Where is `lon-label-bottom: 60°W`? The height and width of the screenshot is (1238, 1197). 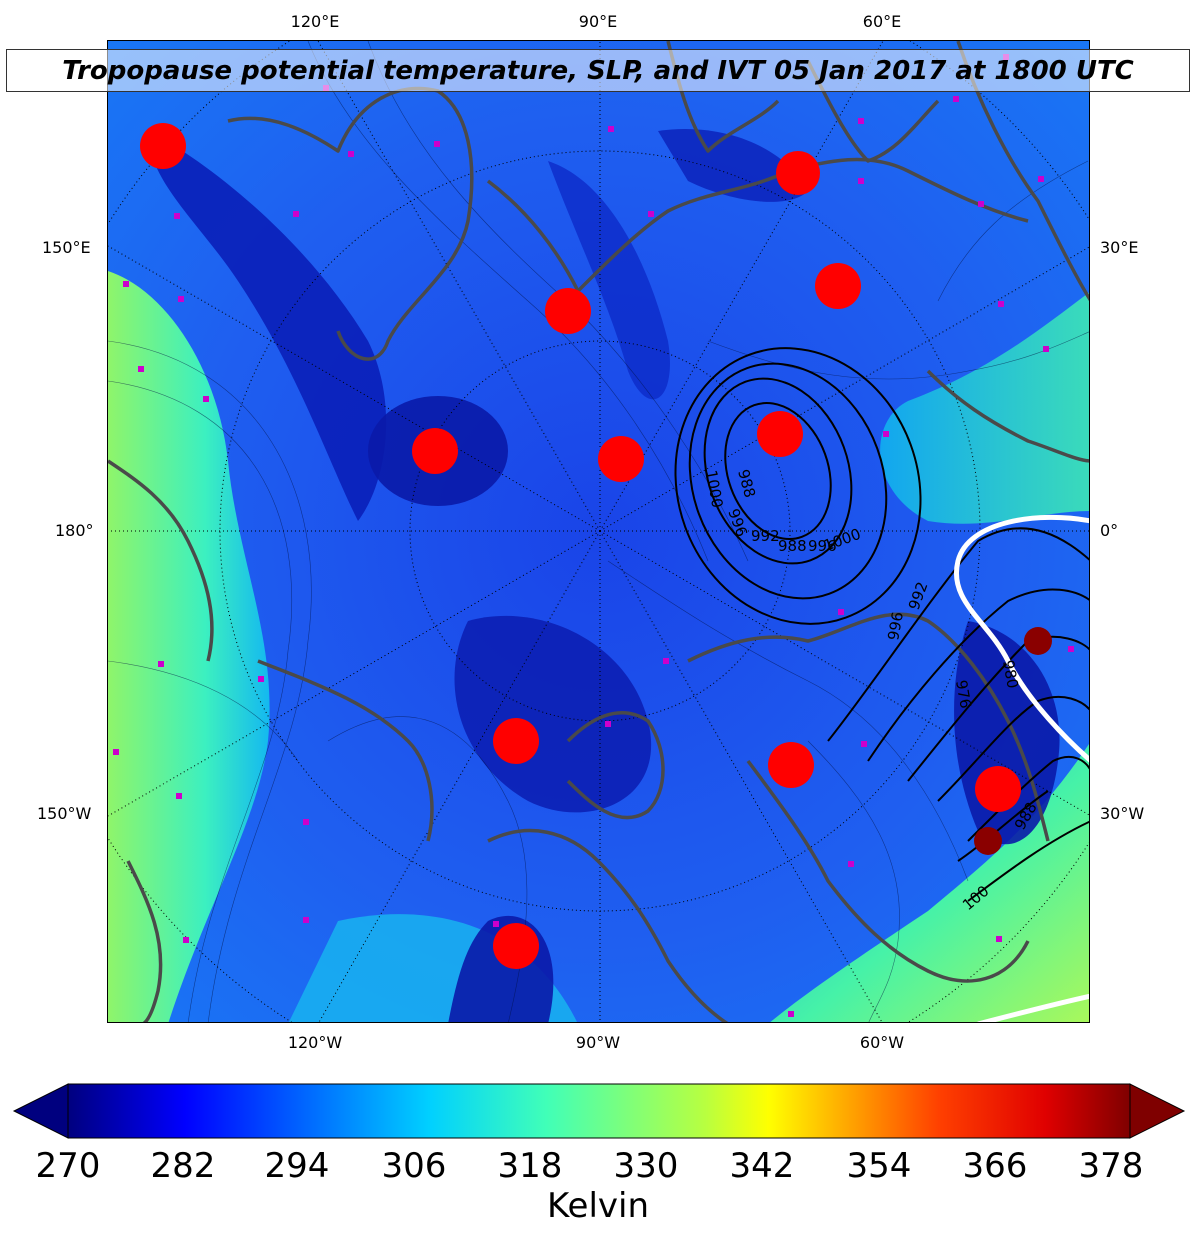
lon-label-bottom: 60°W is located at coordinates (882, 1042).